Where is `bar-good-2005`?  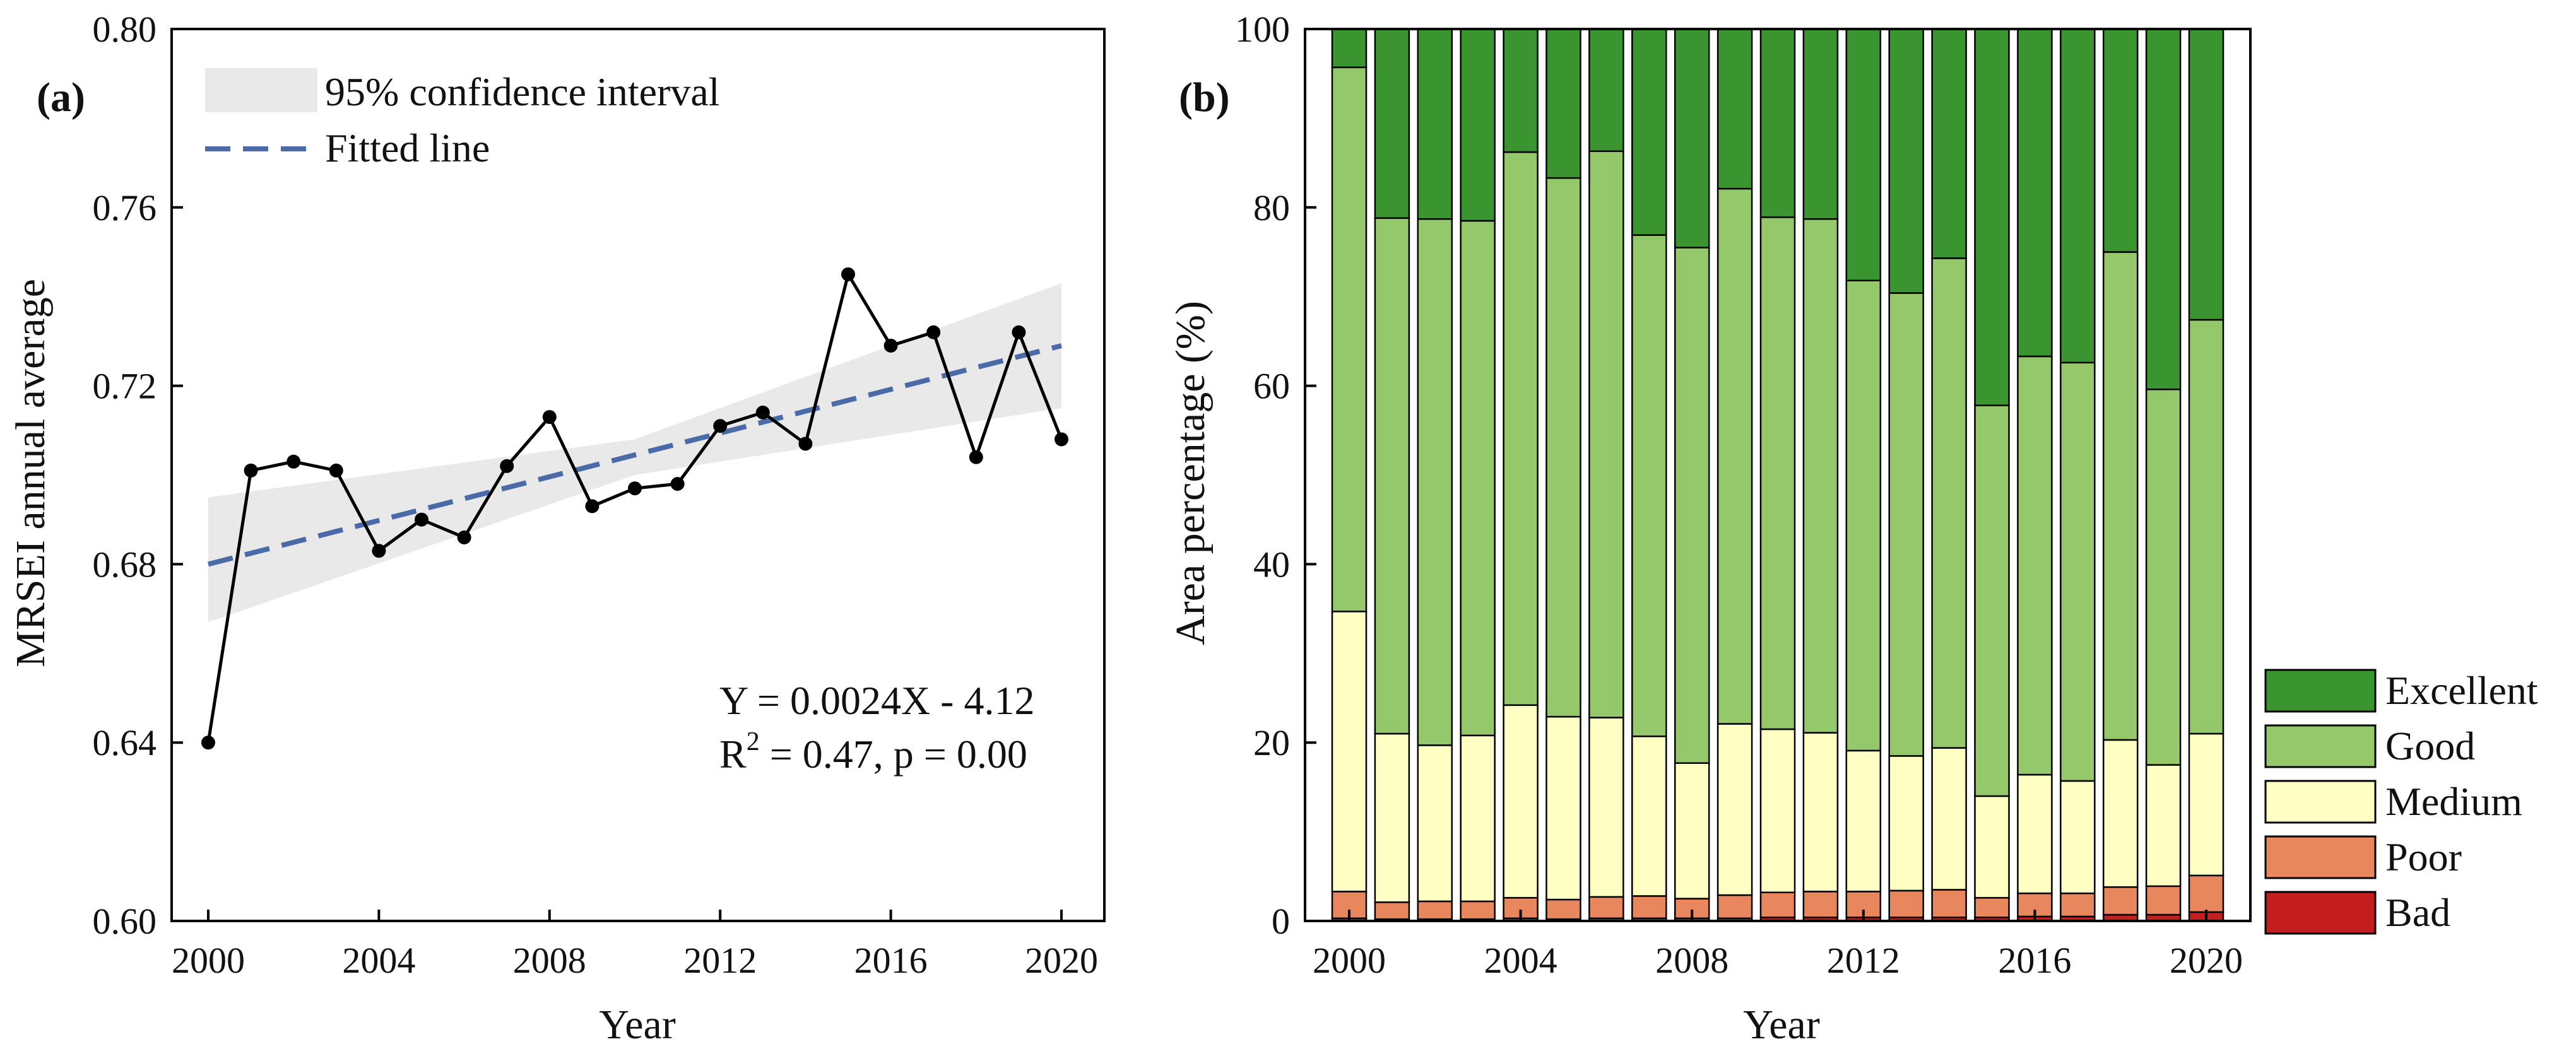 bar-good-2005 is located at coordinates (1563, 448).